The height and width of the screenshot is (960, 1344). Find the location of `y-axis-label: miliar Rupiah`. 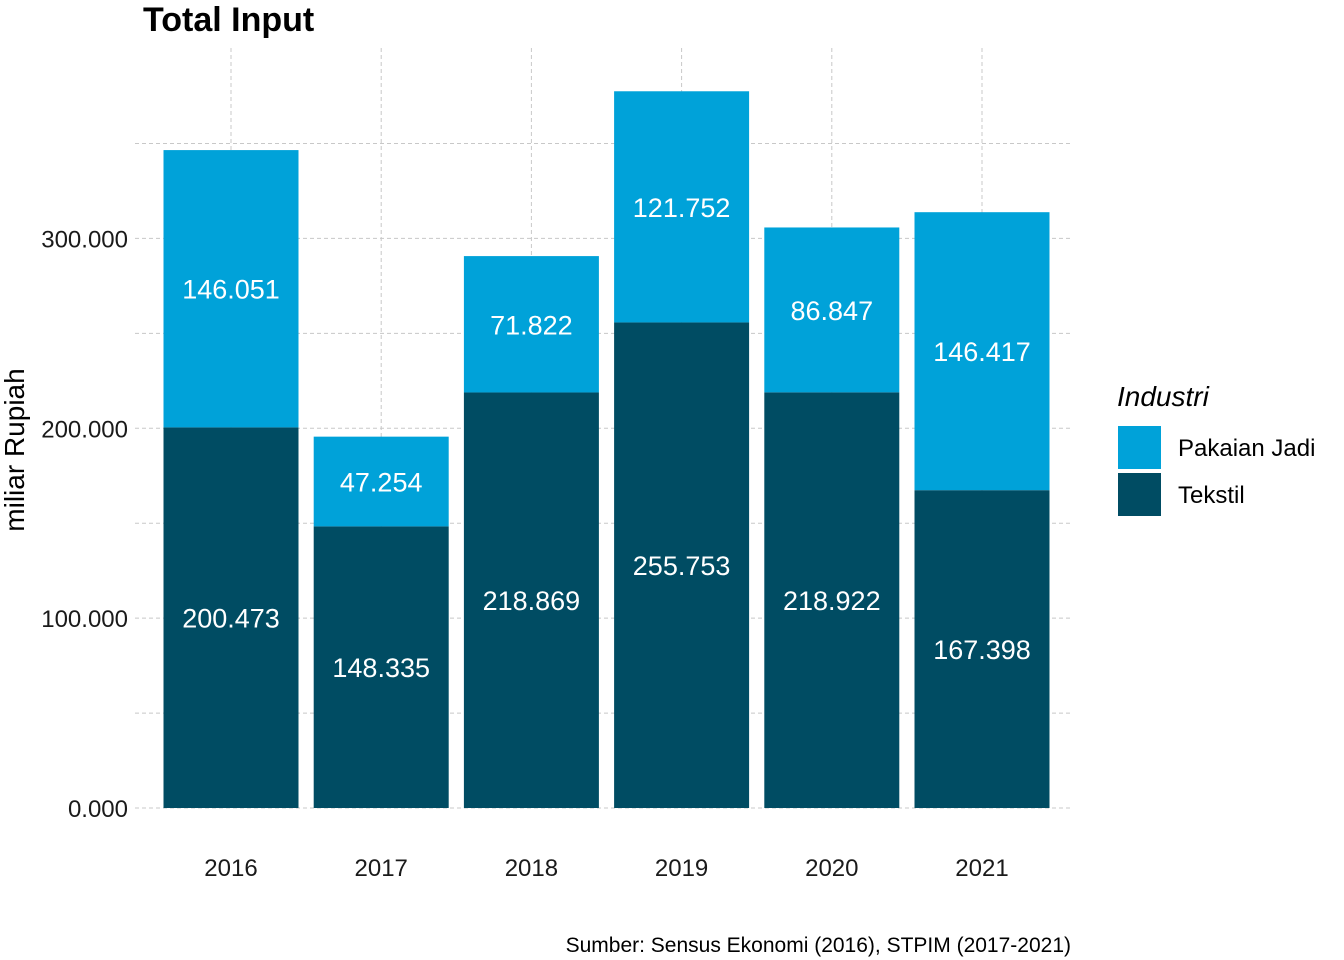

y-axis-label: miliar Rupiah is located at coordinates (15, 449).